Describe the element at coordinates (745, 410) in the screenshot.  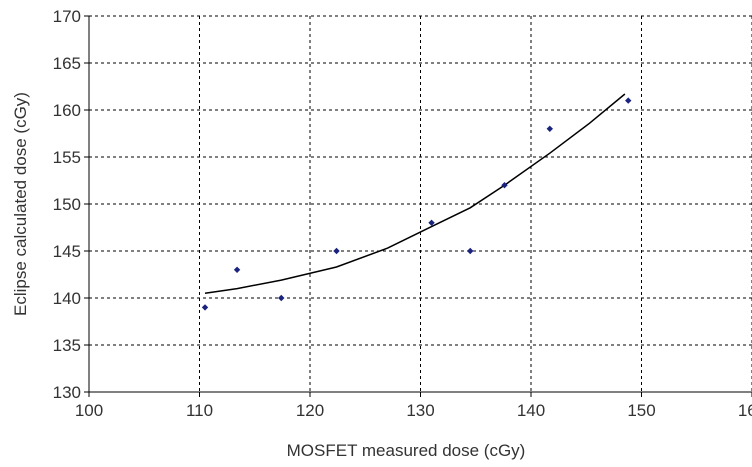
I see `x-tick-label: 160` at that location.